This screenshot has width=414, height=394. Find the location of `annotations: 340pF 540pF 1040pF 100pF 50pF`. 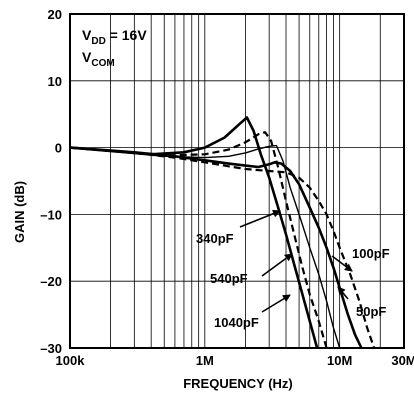

annotations: 340pF 540pF 1040pF 100pF 50pF is located at coordinates (293, 269).